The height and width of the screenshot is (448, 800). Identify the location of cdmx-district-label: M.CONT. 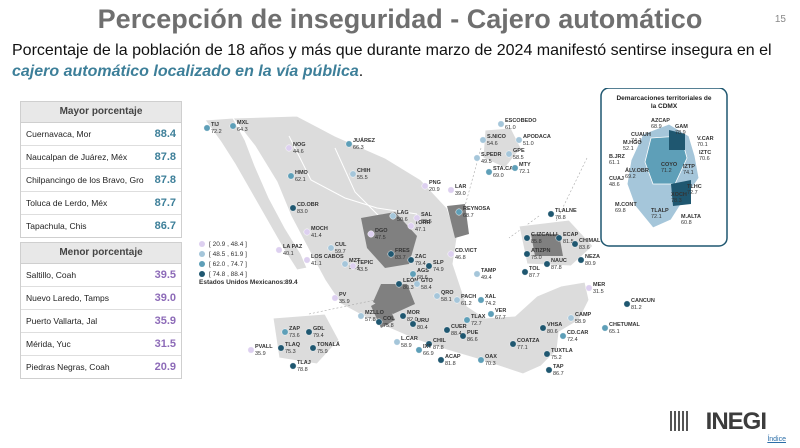
(626, 205).